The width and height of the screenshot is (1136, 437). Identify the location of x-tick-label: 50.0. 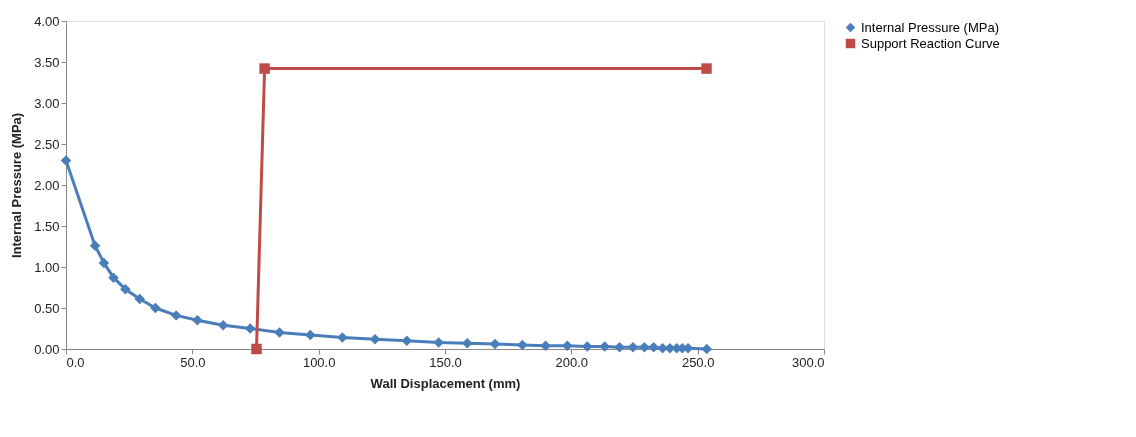
(193, 362).